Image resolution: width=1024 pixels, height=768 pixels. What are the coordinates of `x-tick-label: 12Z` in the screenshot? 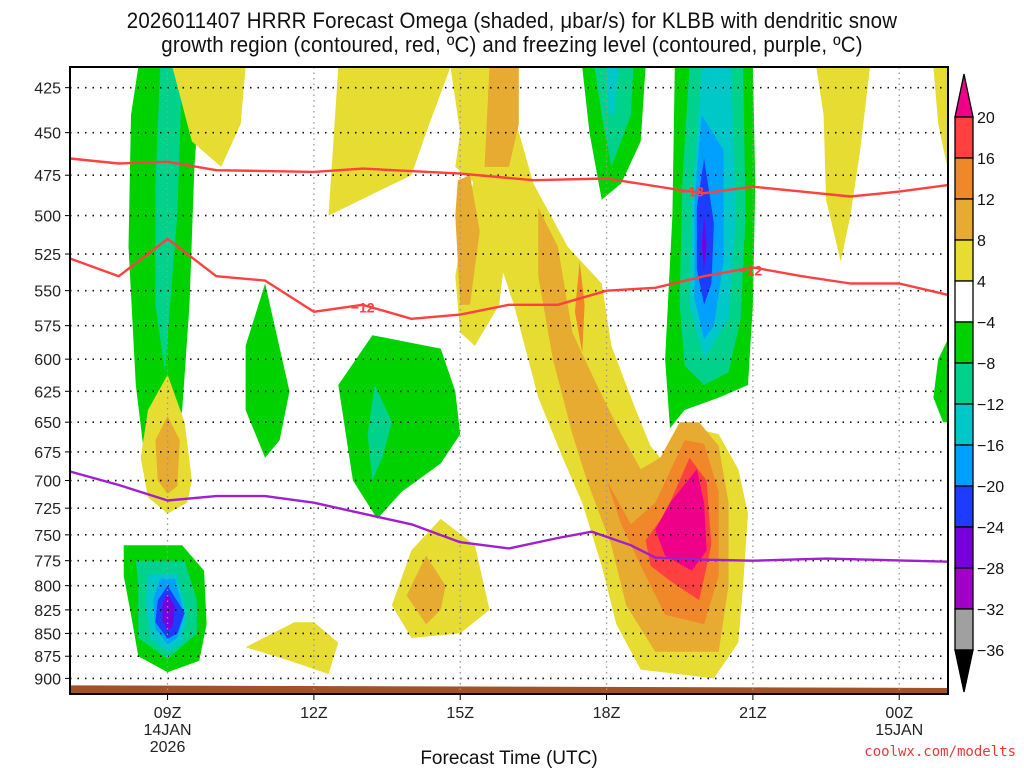 It's located at (314, 713).